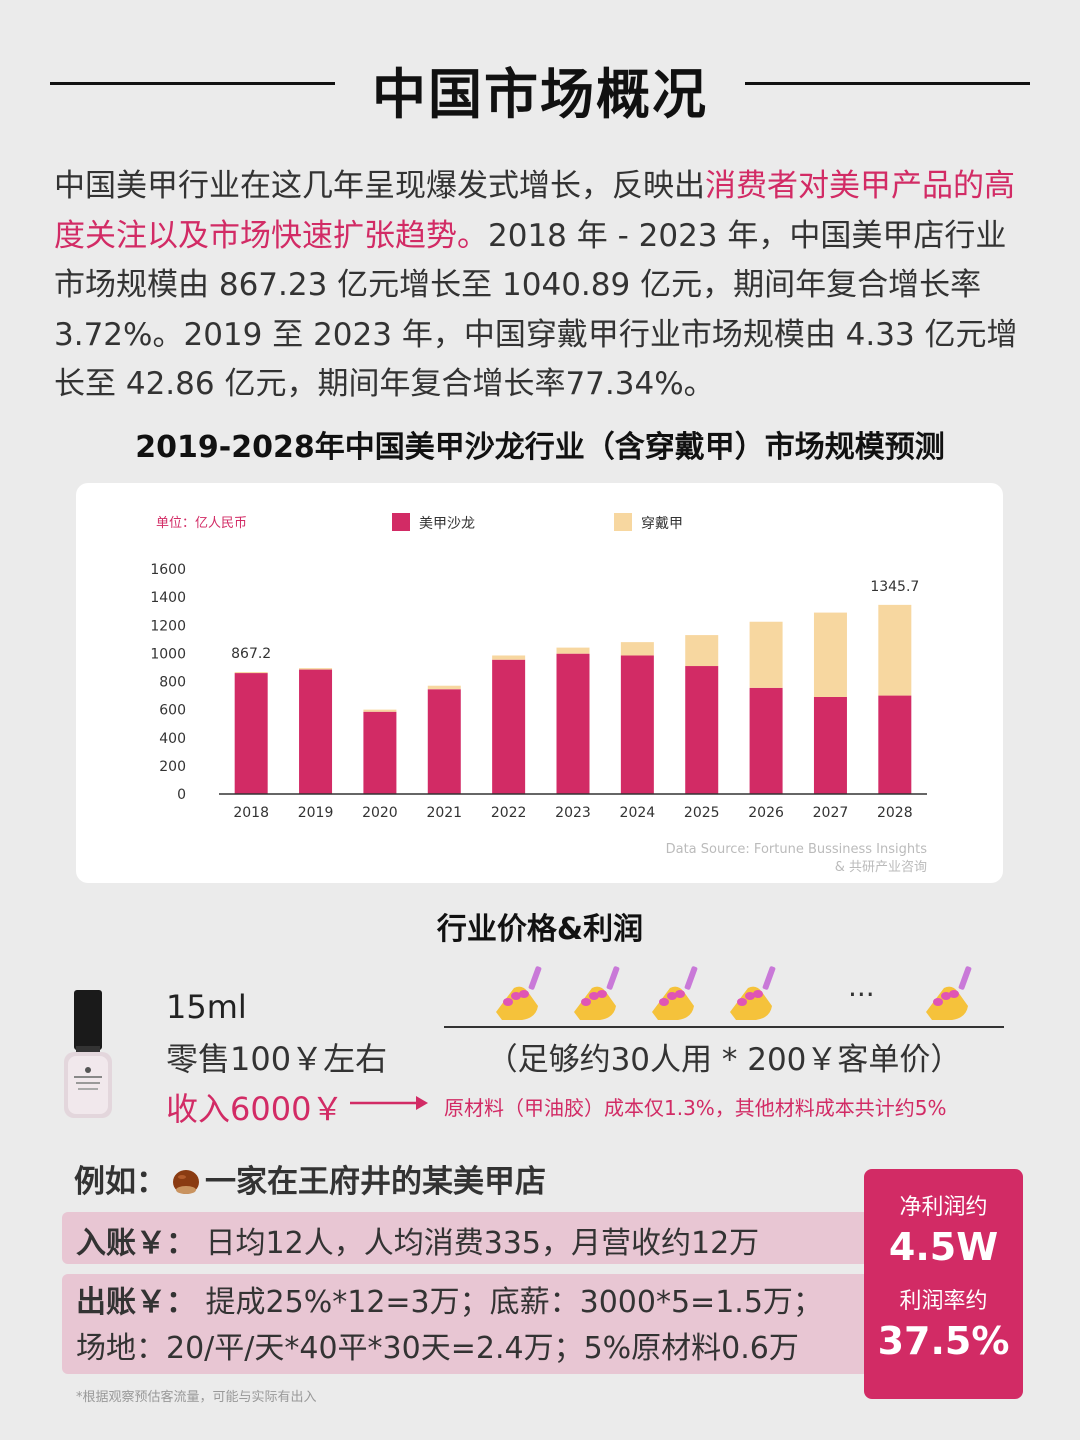 The height and width of the screenshot is (1440, 1080). Describe the element at coordinates (702, 651) in the screenshot. I see `bar-press-on-2025` at that location.